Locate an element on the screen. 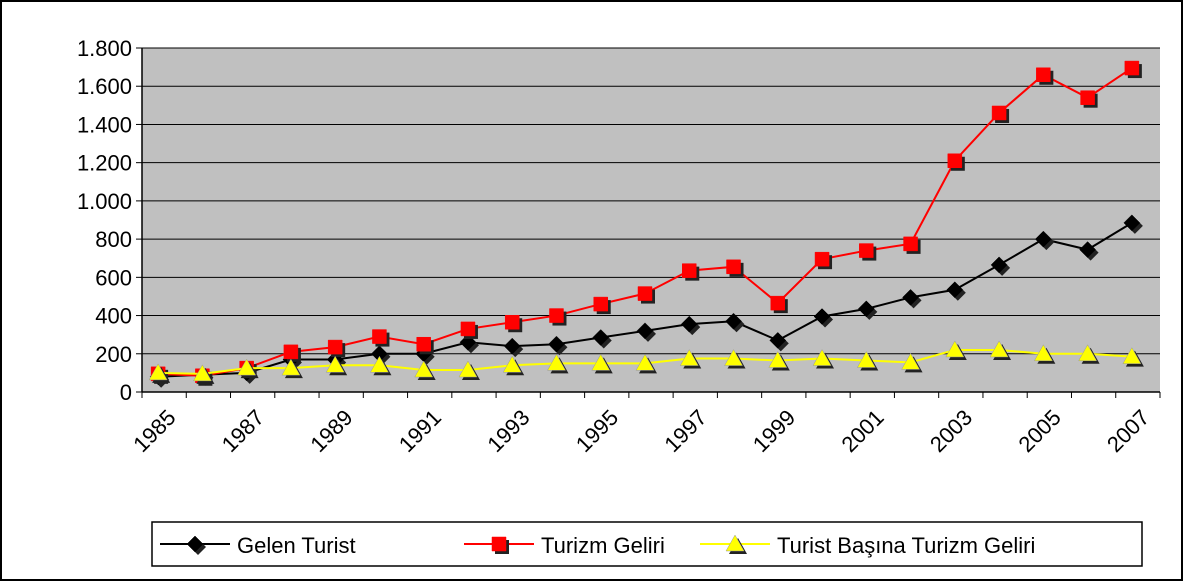  legend-box is located at coordinates (647, 544).